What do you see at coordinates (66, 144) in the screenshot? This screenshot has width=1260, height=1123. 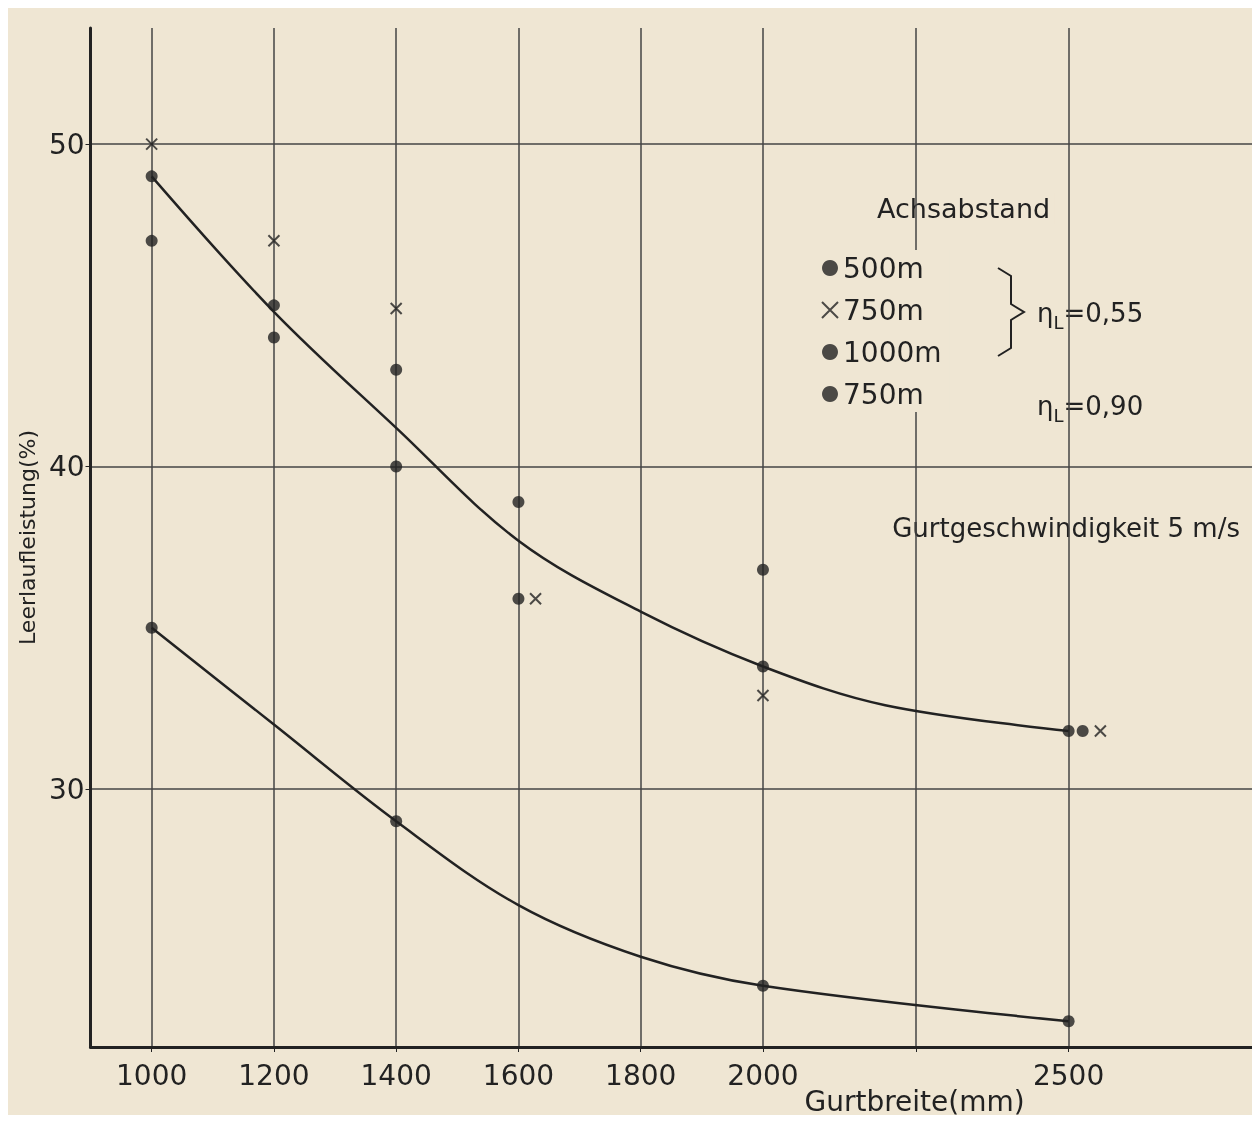 I see `y-tick-label: 50` at bounding box center [66, 144].